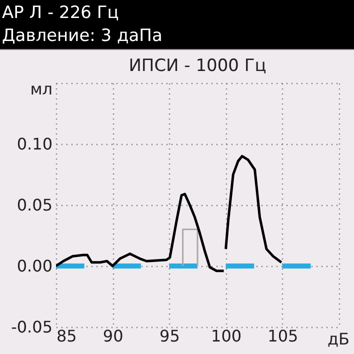  I want to click on x-tick-label: 90, so click(113, 336).